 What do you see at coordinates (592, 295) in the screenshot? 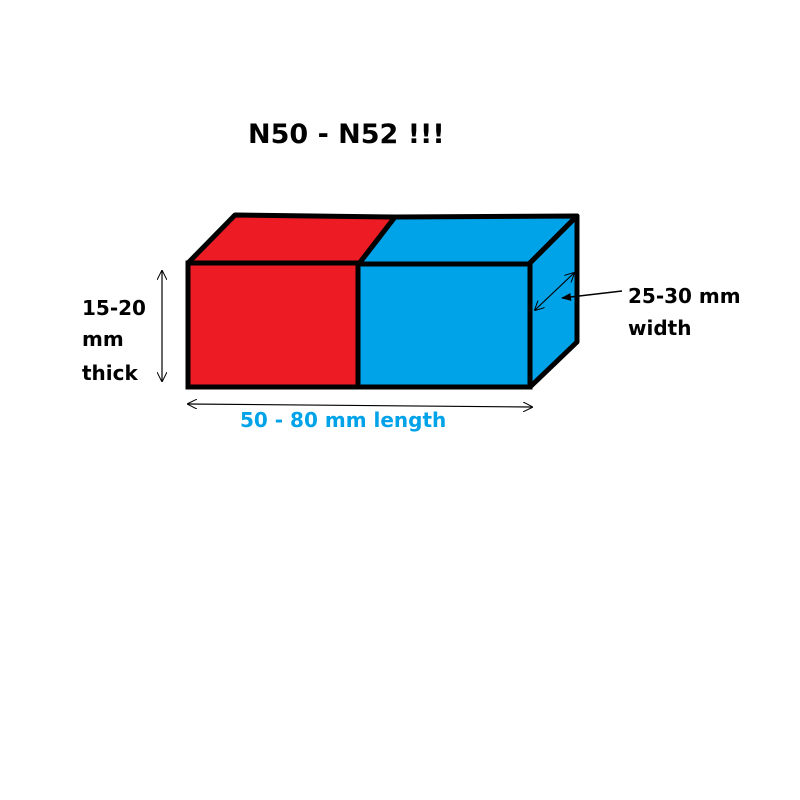
I see `width-leader-arrow` at bounding box center [592, 295].